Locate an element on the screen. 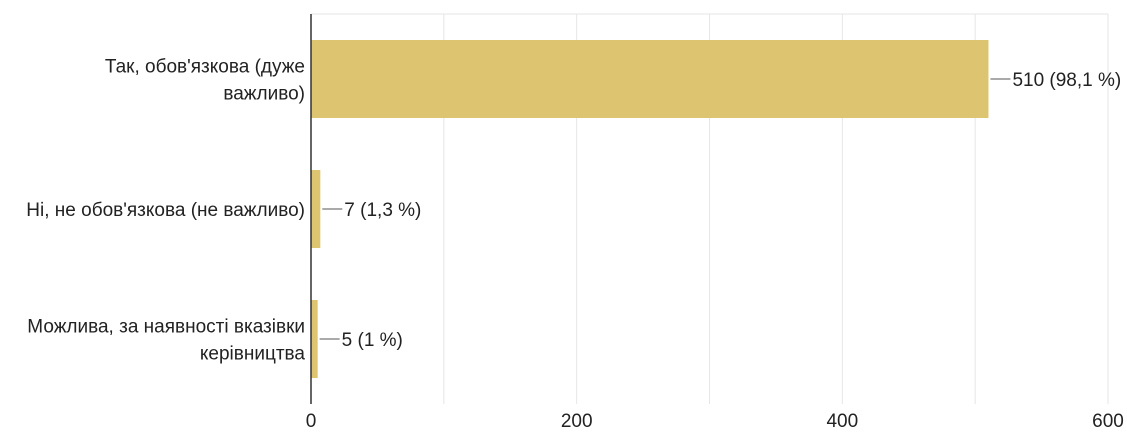 The height and width of the screenshot is (439, 1127). x-tick-label: 0 is located at coordinates (311, 421).